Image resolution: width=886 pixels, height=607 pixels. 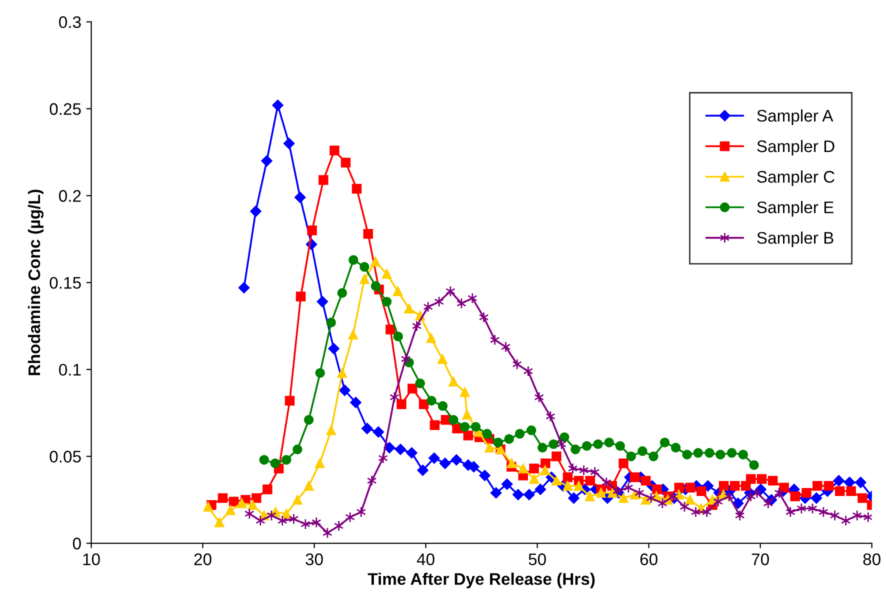 I want to click on legend-label: Sampler E, so click(x=795, y=209).